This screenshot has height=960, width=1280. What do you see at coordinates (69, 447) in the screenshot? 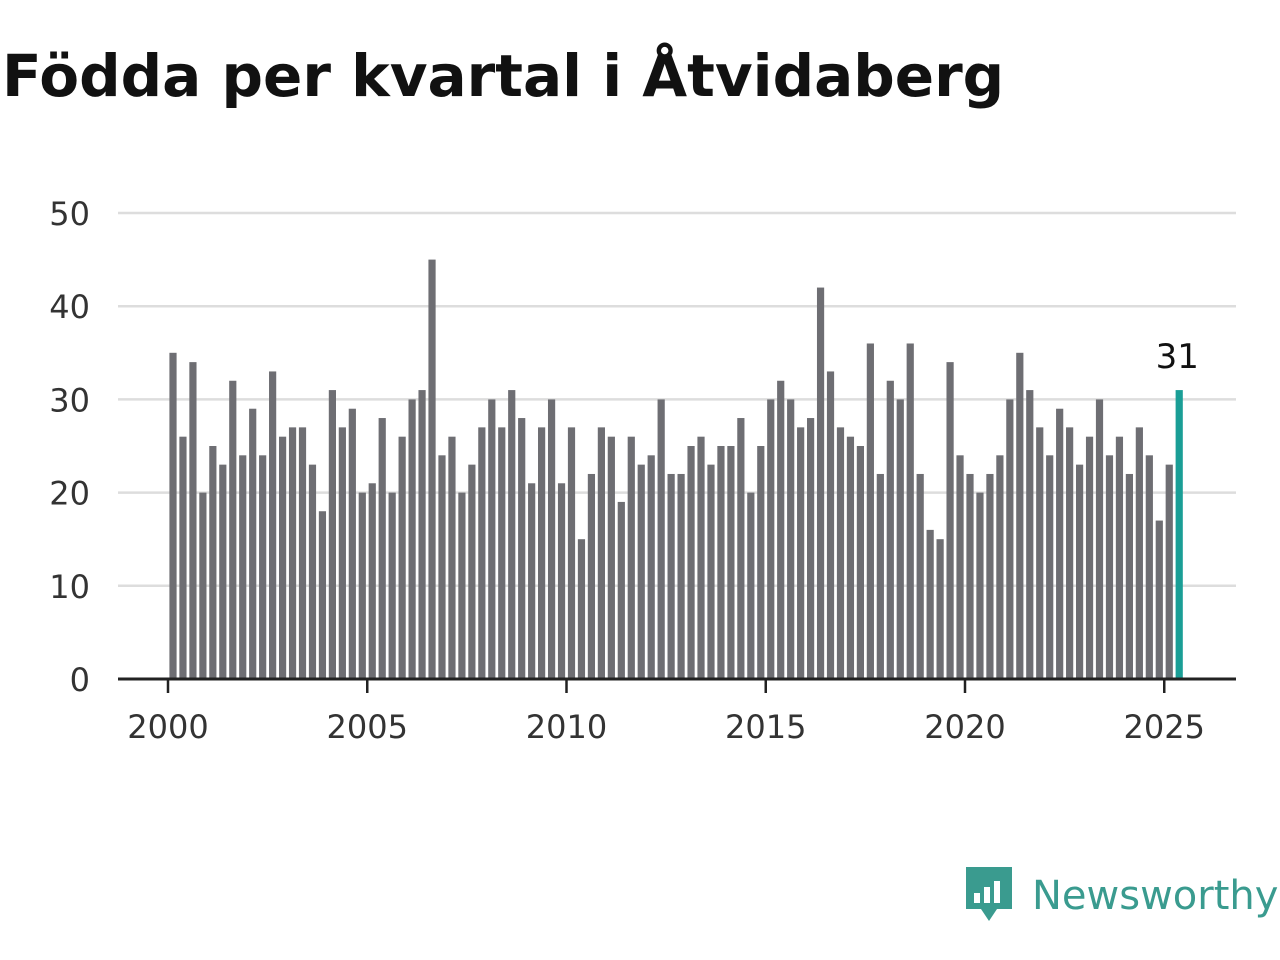
I see `y-axis-labels: 0 10 20 30 40 50` at bounding box center [69, 447].